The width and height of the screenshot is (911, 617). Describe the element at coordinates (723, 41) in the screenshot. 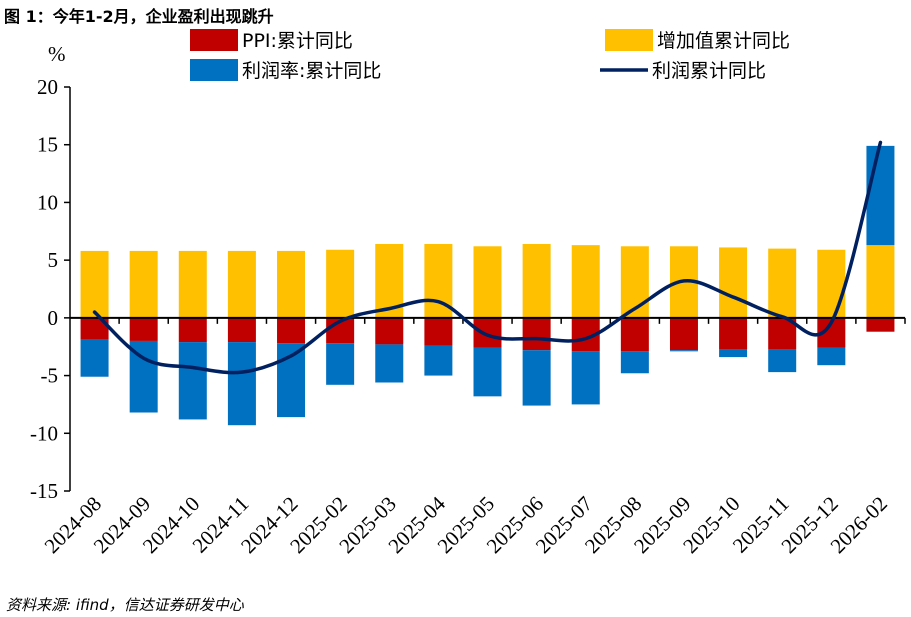

I see `legend-label: 增加值累计同比` at that location.